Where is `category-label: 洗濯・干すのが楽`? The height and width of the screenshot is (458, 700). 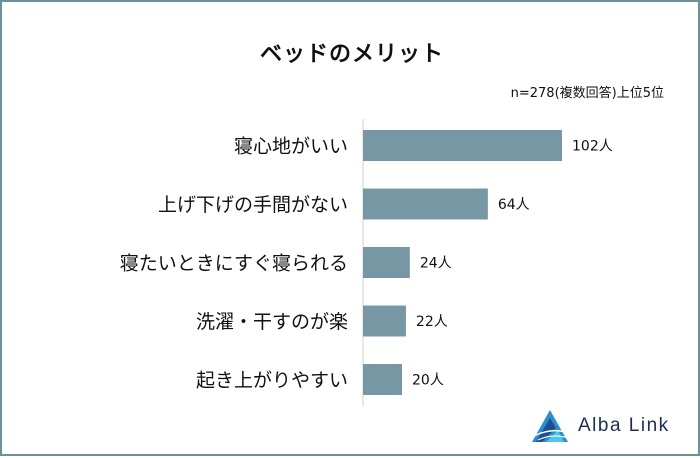 category-label: 洗濯・干すのが楽 is located at coordinates (272, 322).